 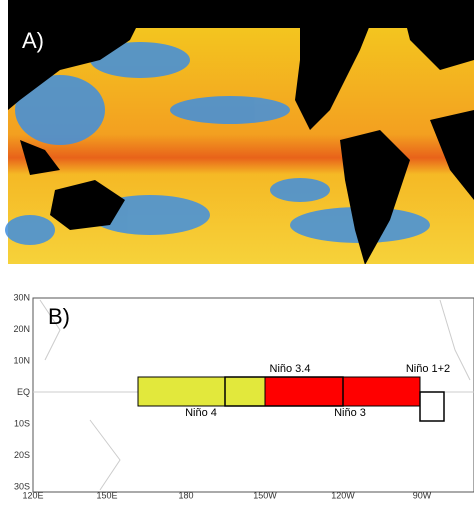 I want to click on lon-label: 120E, so click(x=32, y=495).